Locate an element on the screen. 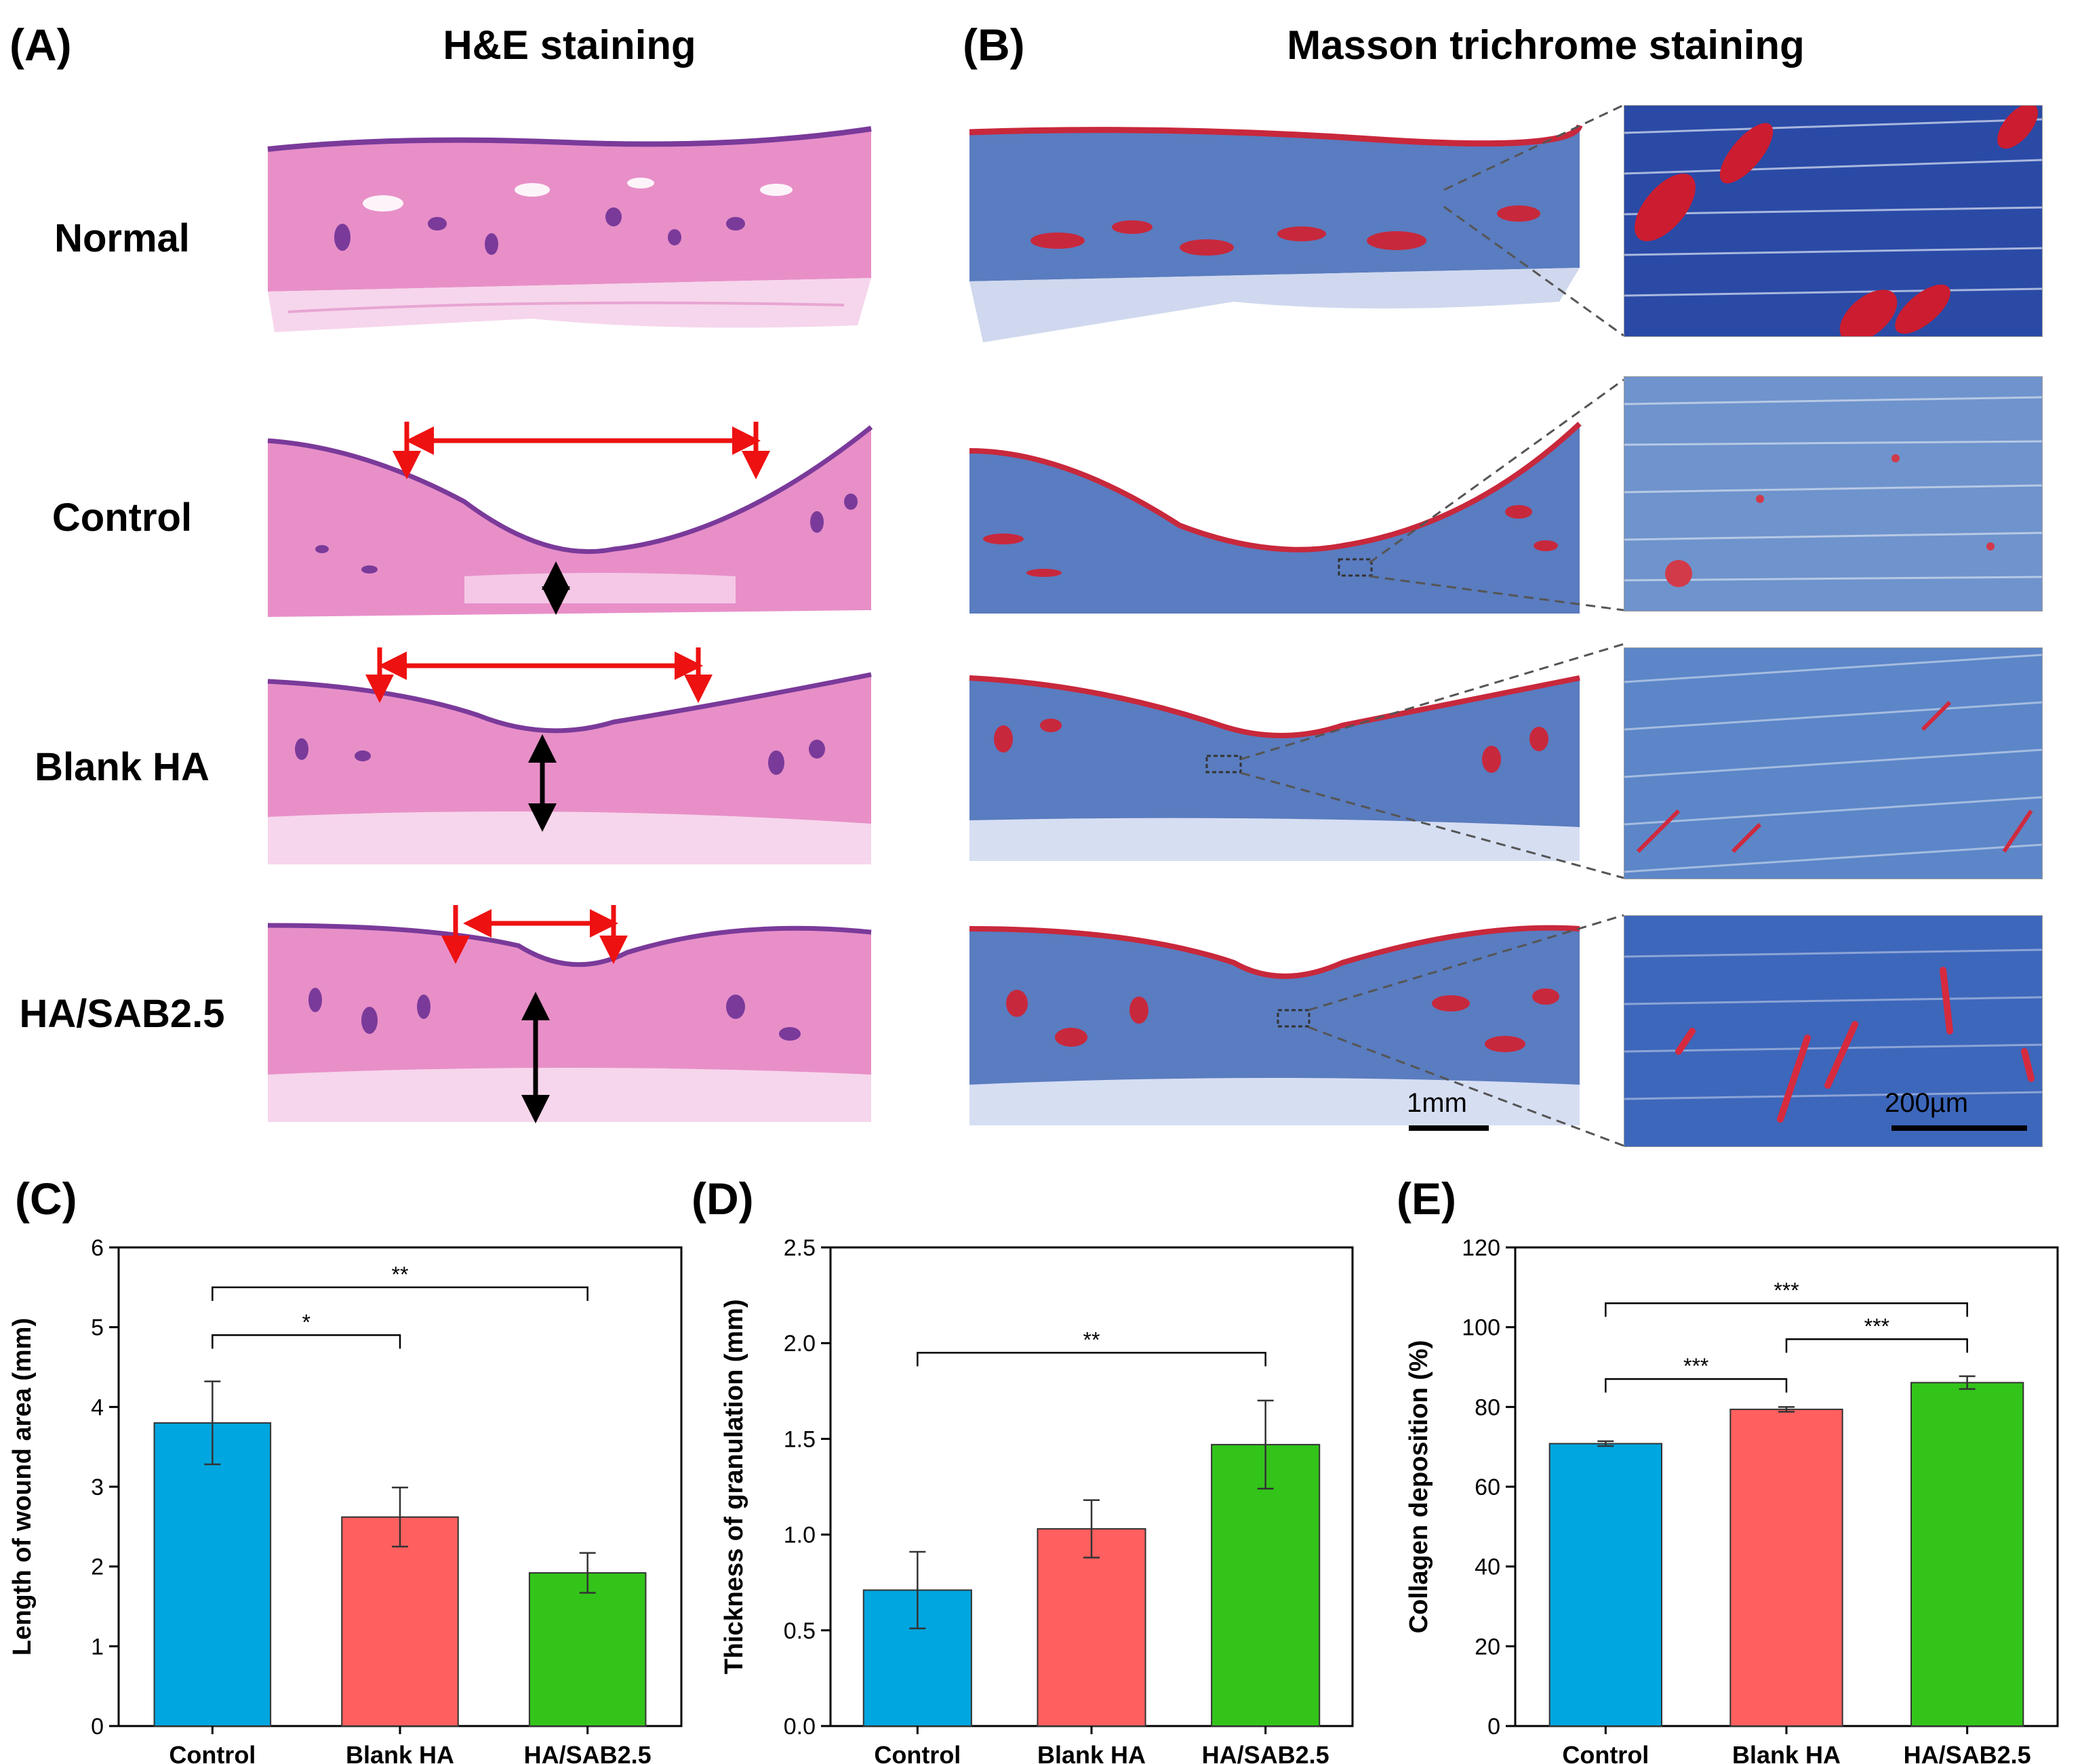 The image size is (2082, 1764). zoom-box-control is located at coordinates (1355, 567).